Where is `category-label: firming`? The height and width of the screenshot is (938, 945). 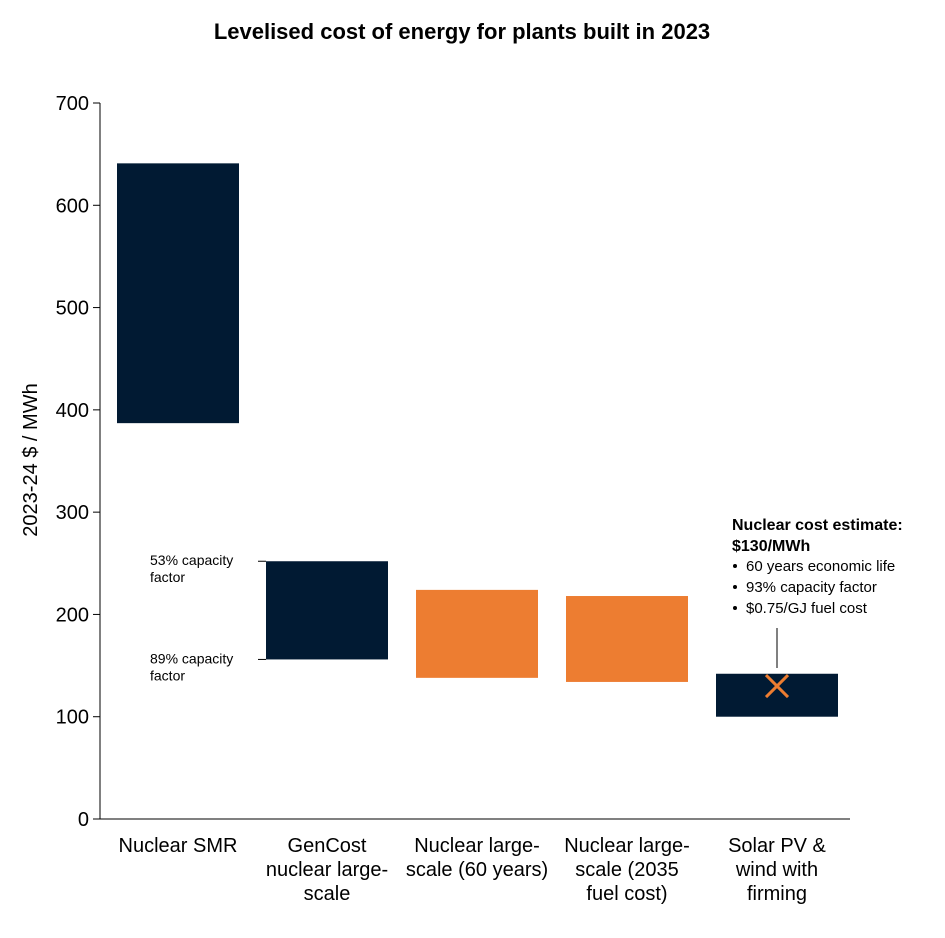 category-label: firming is located at coordinates (777, 894).